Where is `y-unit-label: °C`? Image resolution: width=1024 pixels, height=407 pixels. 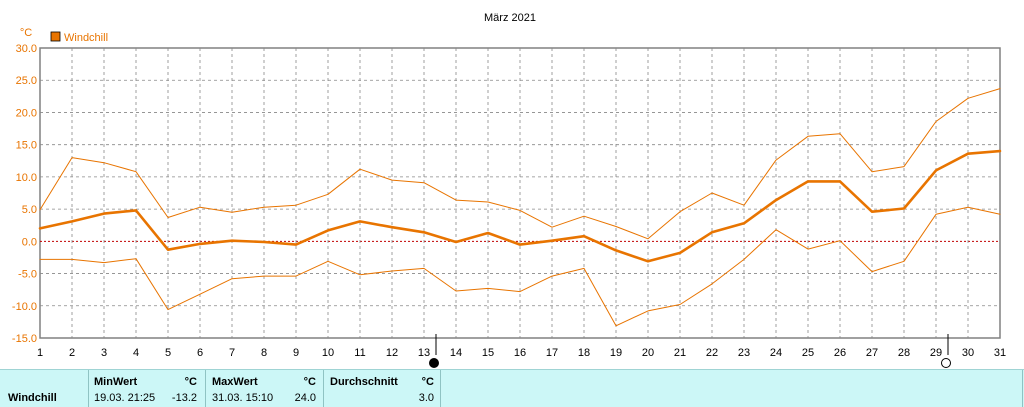
y-unit-label: °C is located at coordinates (26, 33).